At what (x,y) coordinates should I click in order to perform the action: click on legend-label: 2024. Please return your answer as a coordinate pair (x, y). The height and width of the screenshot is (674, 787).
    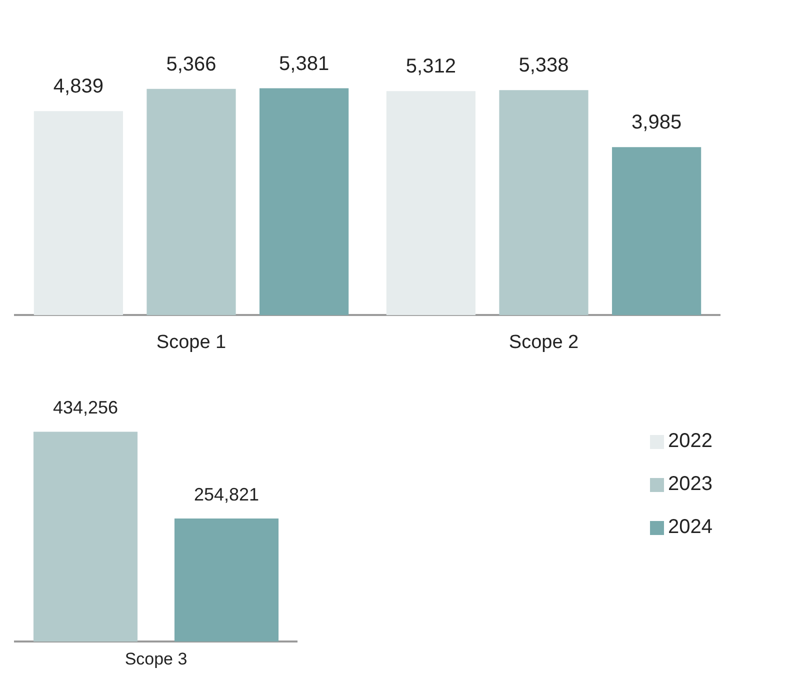
    Looking at the image, I should click on (690, 527).